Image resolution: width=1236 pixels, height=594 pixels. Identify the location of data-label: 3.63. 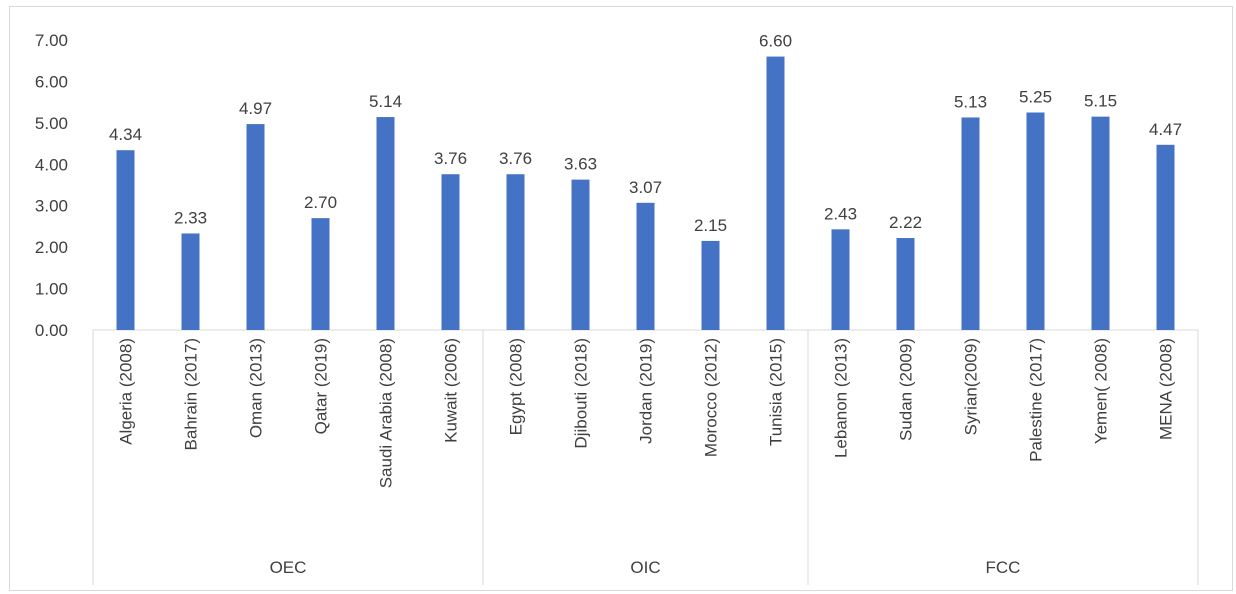
(580, 164).